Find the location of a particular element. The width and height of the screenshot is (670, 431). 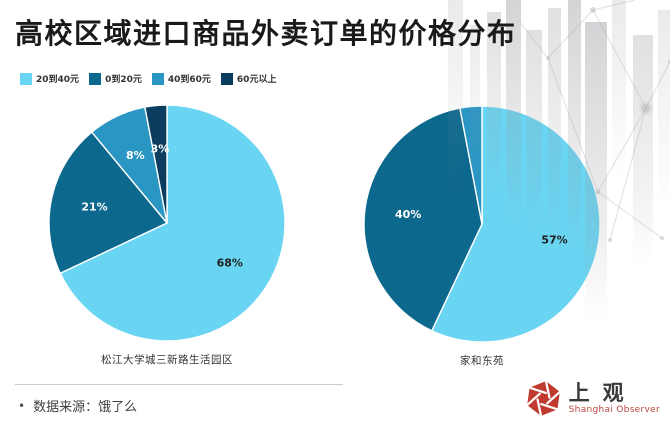

legend-item-40-60: 40到60元 is located at coordinates (181, 78).